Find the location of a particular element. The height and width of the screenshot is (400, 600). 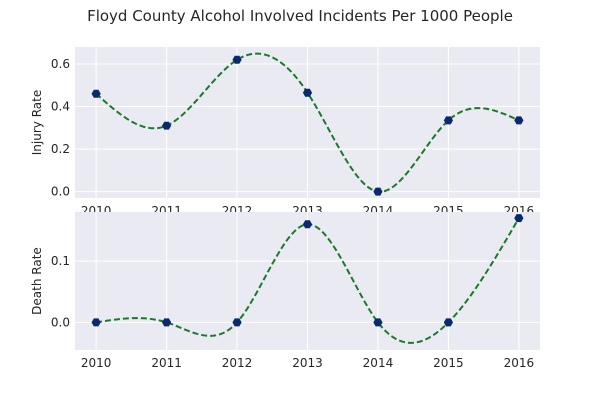

injury-y-tick-label: 0.4 is located at coordinates (60, 107).